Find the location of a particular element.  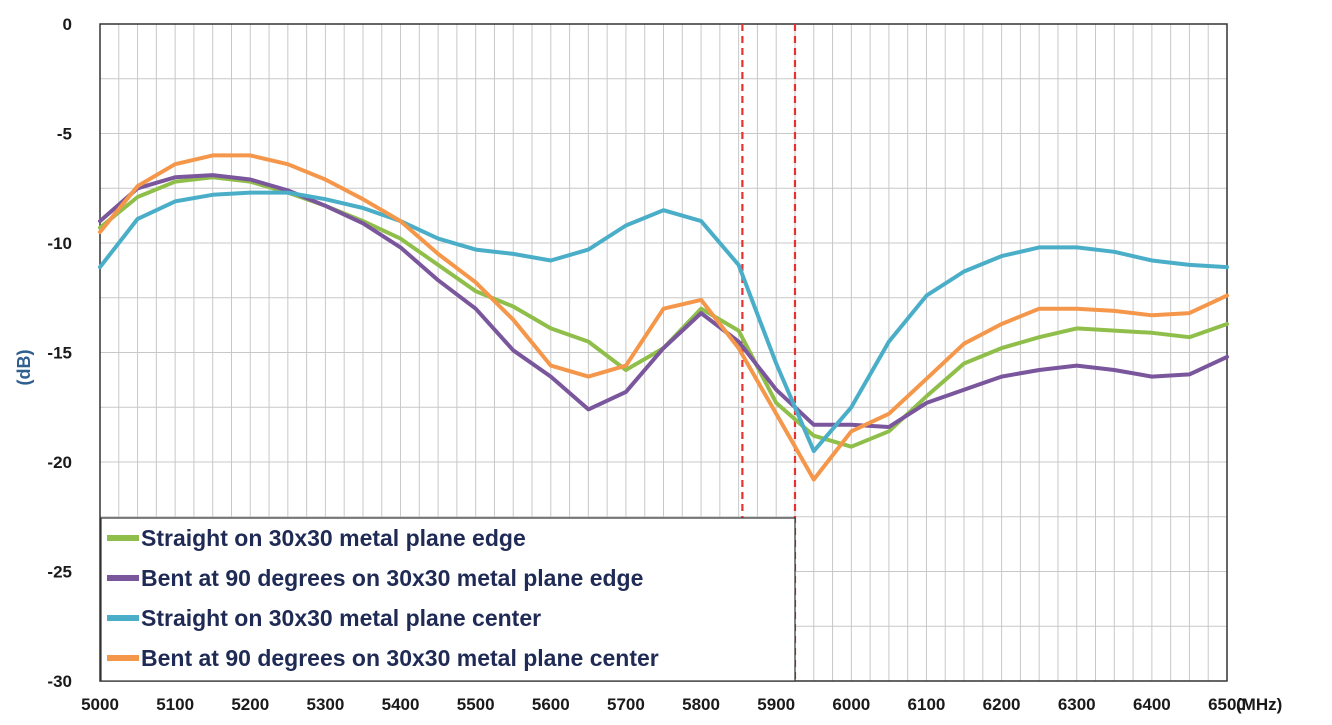

x-tick-label: 5200 is located at coordinates (250, 704).